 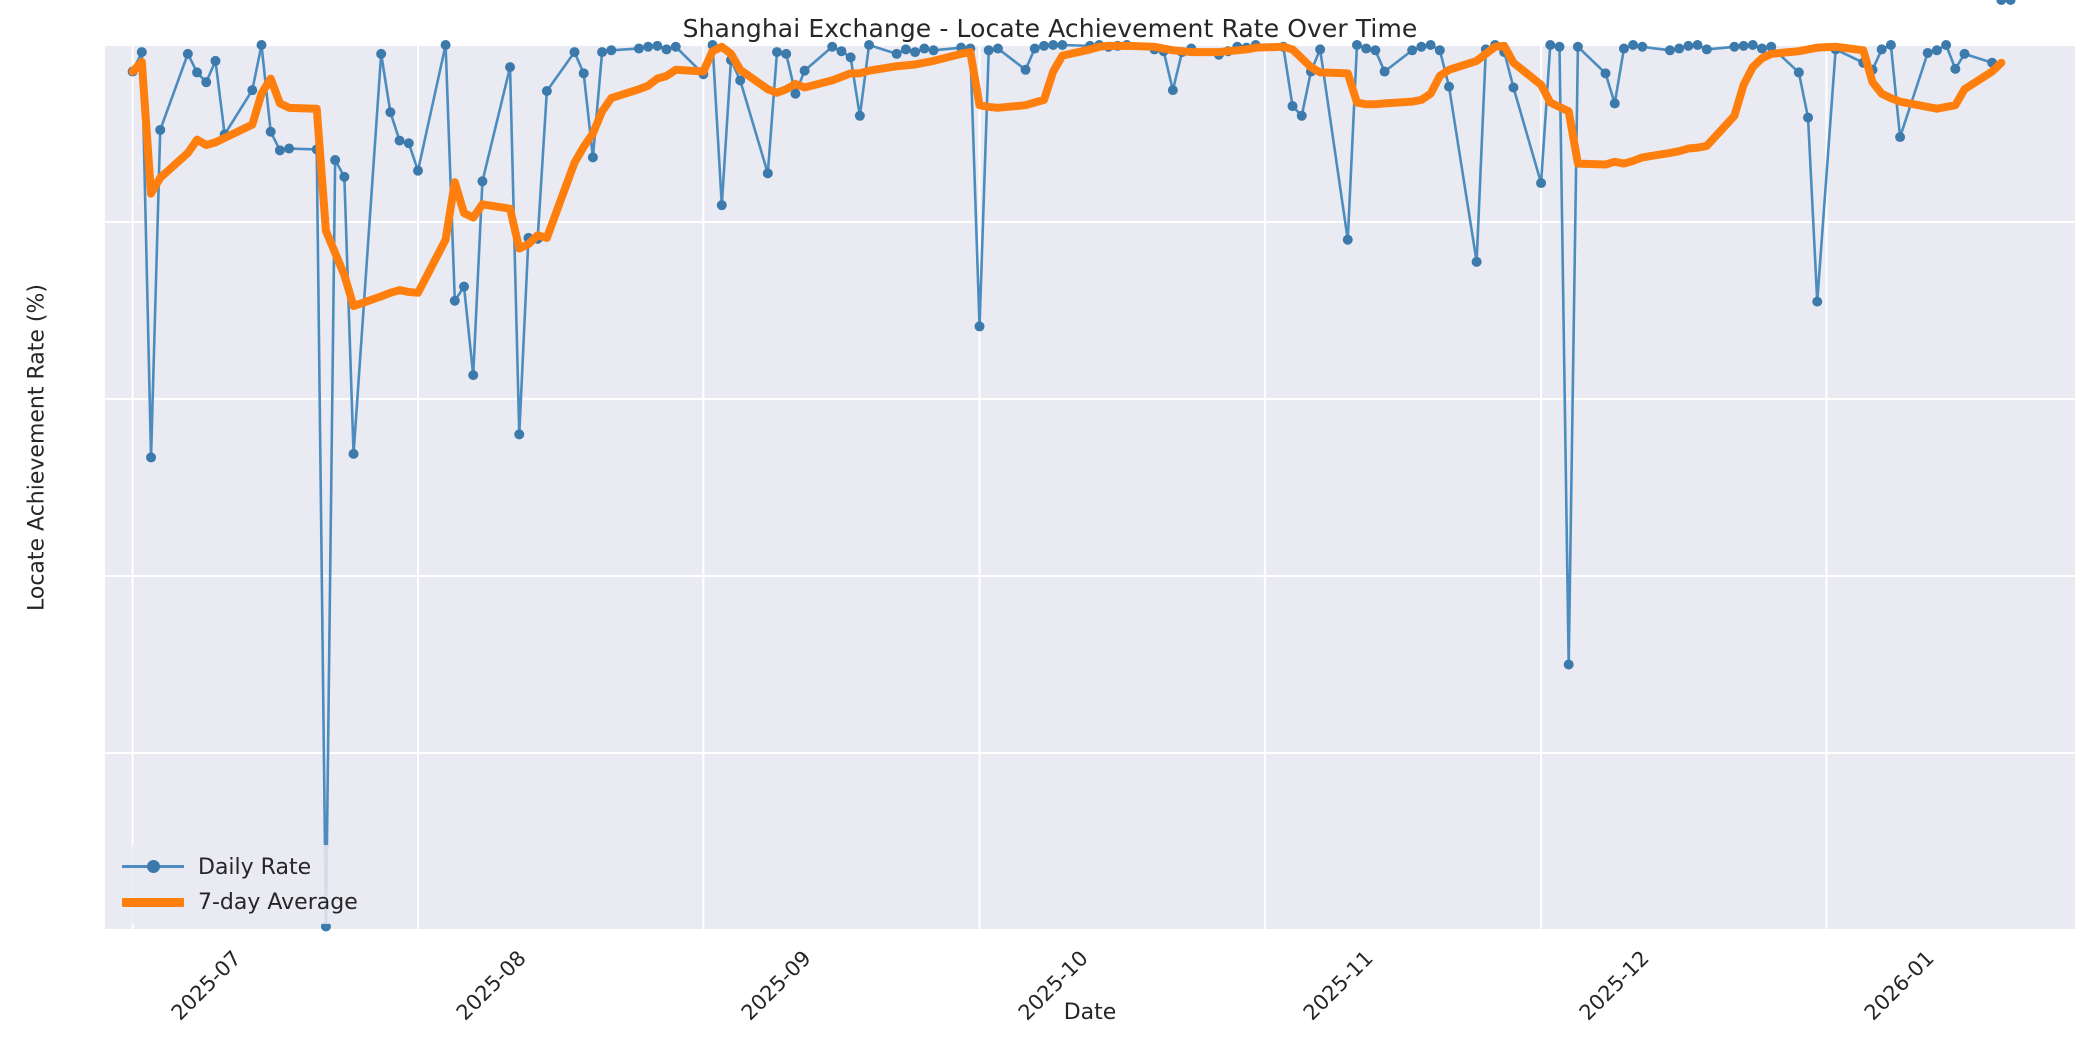 I want to click on legend-label-daily-rate: Daily Rate, so click(x=255, y=867).